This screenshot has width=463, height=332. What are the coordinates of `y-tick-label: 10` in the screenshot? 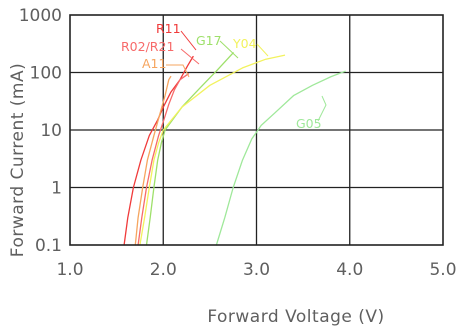 It's located at (51, 131).